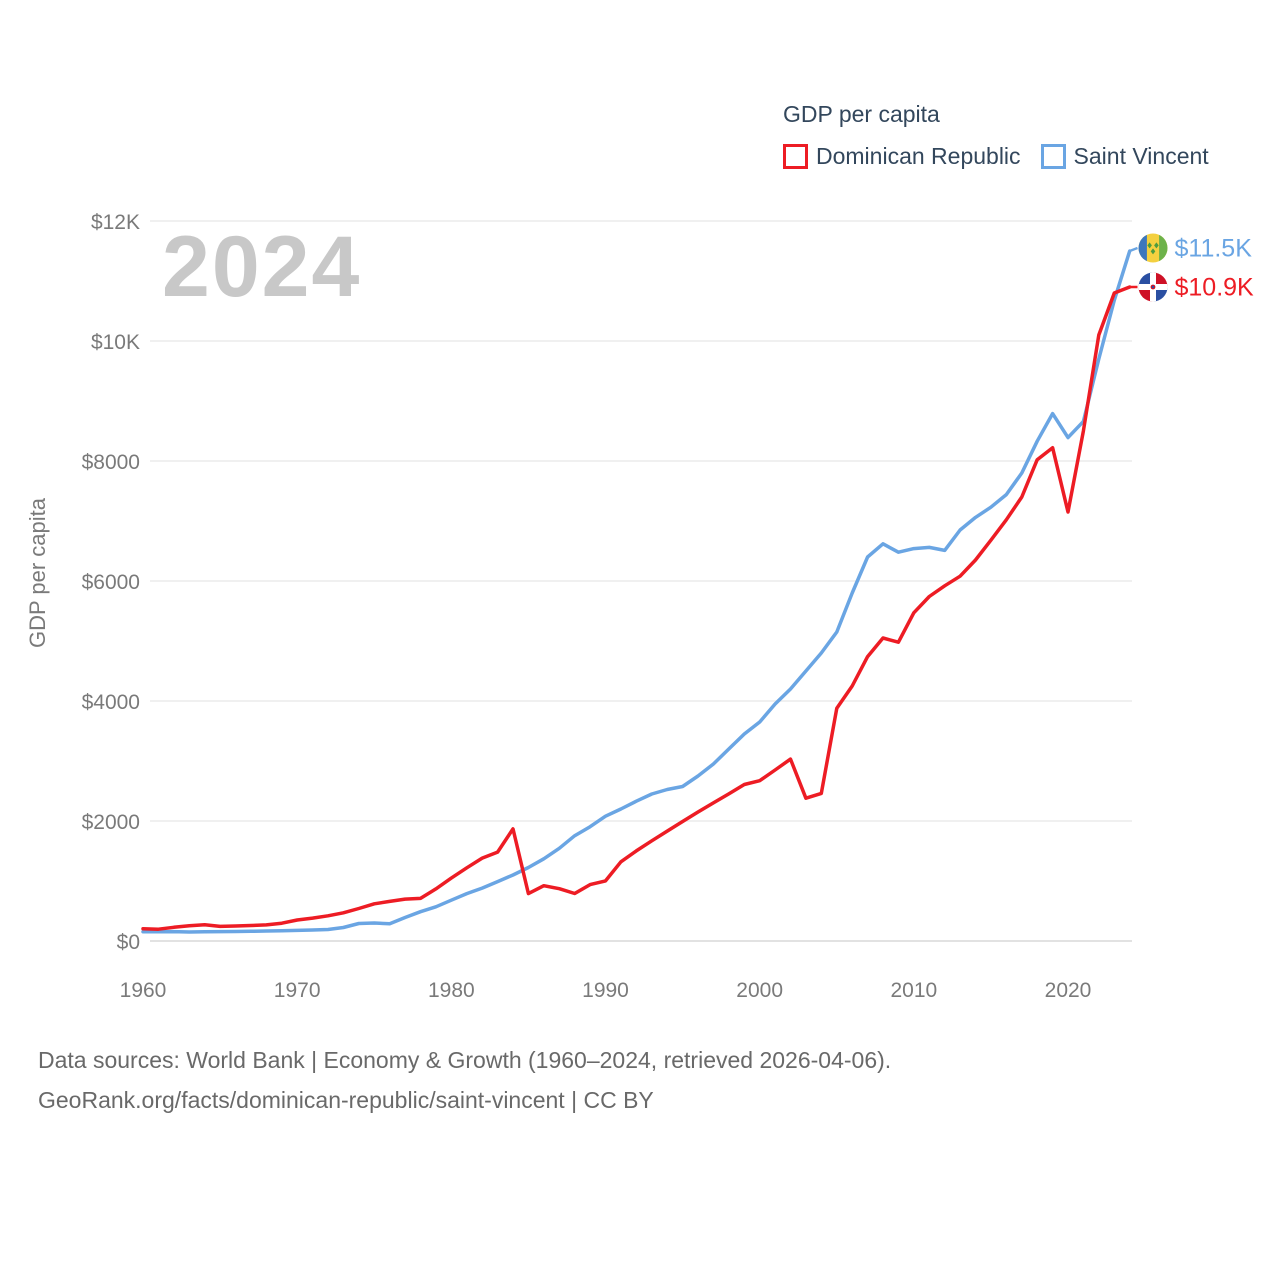 This screenshot has height=1280, width=1280. Describe the element at coordinates (37, 572) in the screenshot. I see `y-axis-title: GDP per capita` at that location.